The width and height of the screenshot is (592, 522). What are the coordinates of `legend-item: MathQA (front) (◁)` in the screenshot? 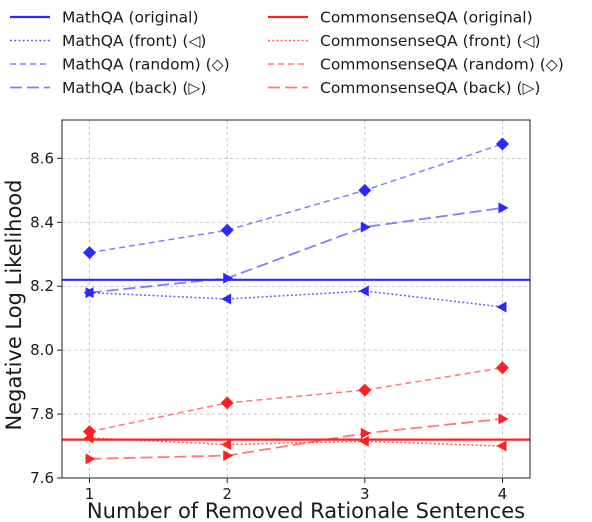 It's located at (108, 41).